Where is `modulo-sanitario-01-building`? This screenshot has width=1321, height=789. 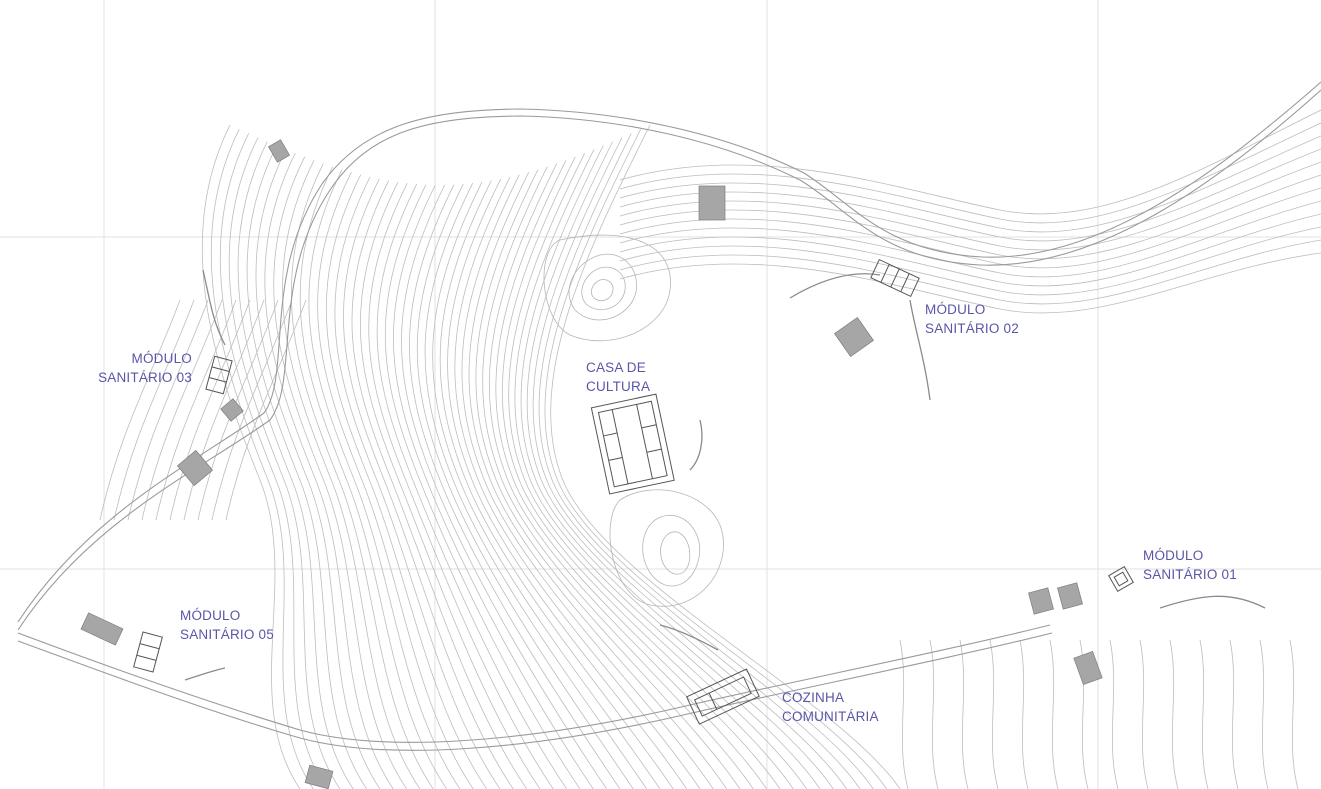
modulo-sanitario-01-building is located at coordinates (1121, 579).